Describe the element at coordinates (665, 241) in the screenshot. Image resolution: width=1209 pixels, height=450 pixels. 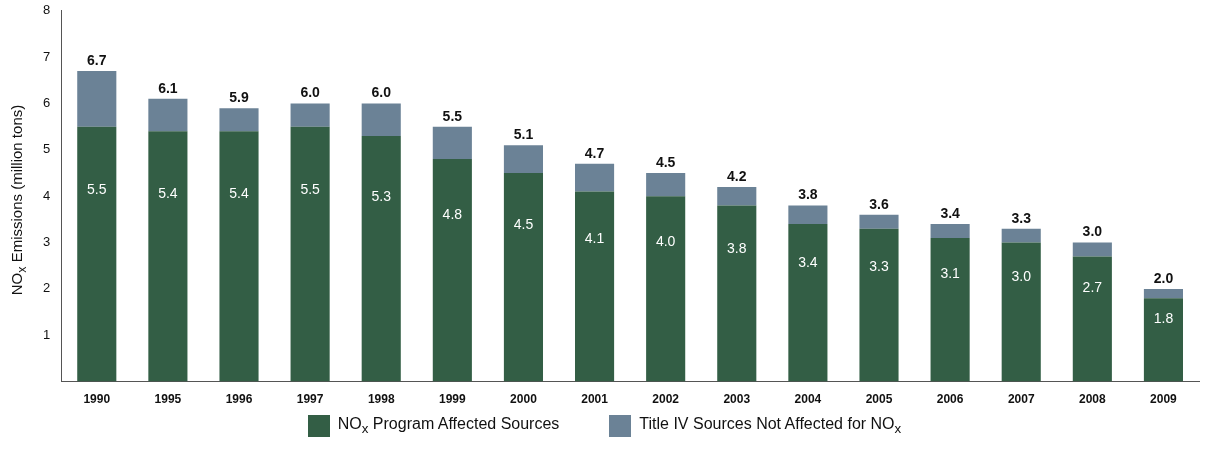
I see `data-label: 4.0` at that location.